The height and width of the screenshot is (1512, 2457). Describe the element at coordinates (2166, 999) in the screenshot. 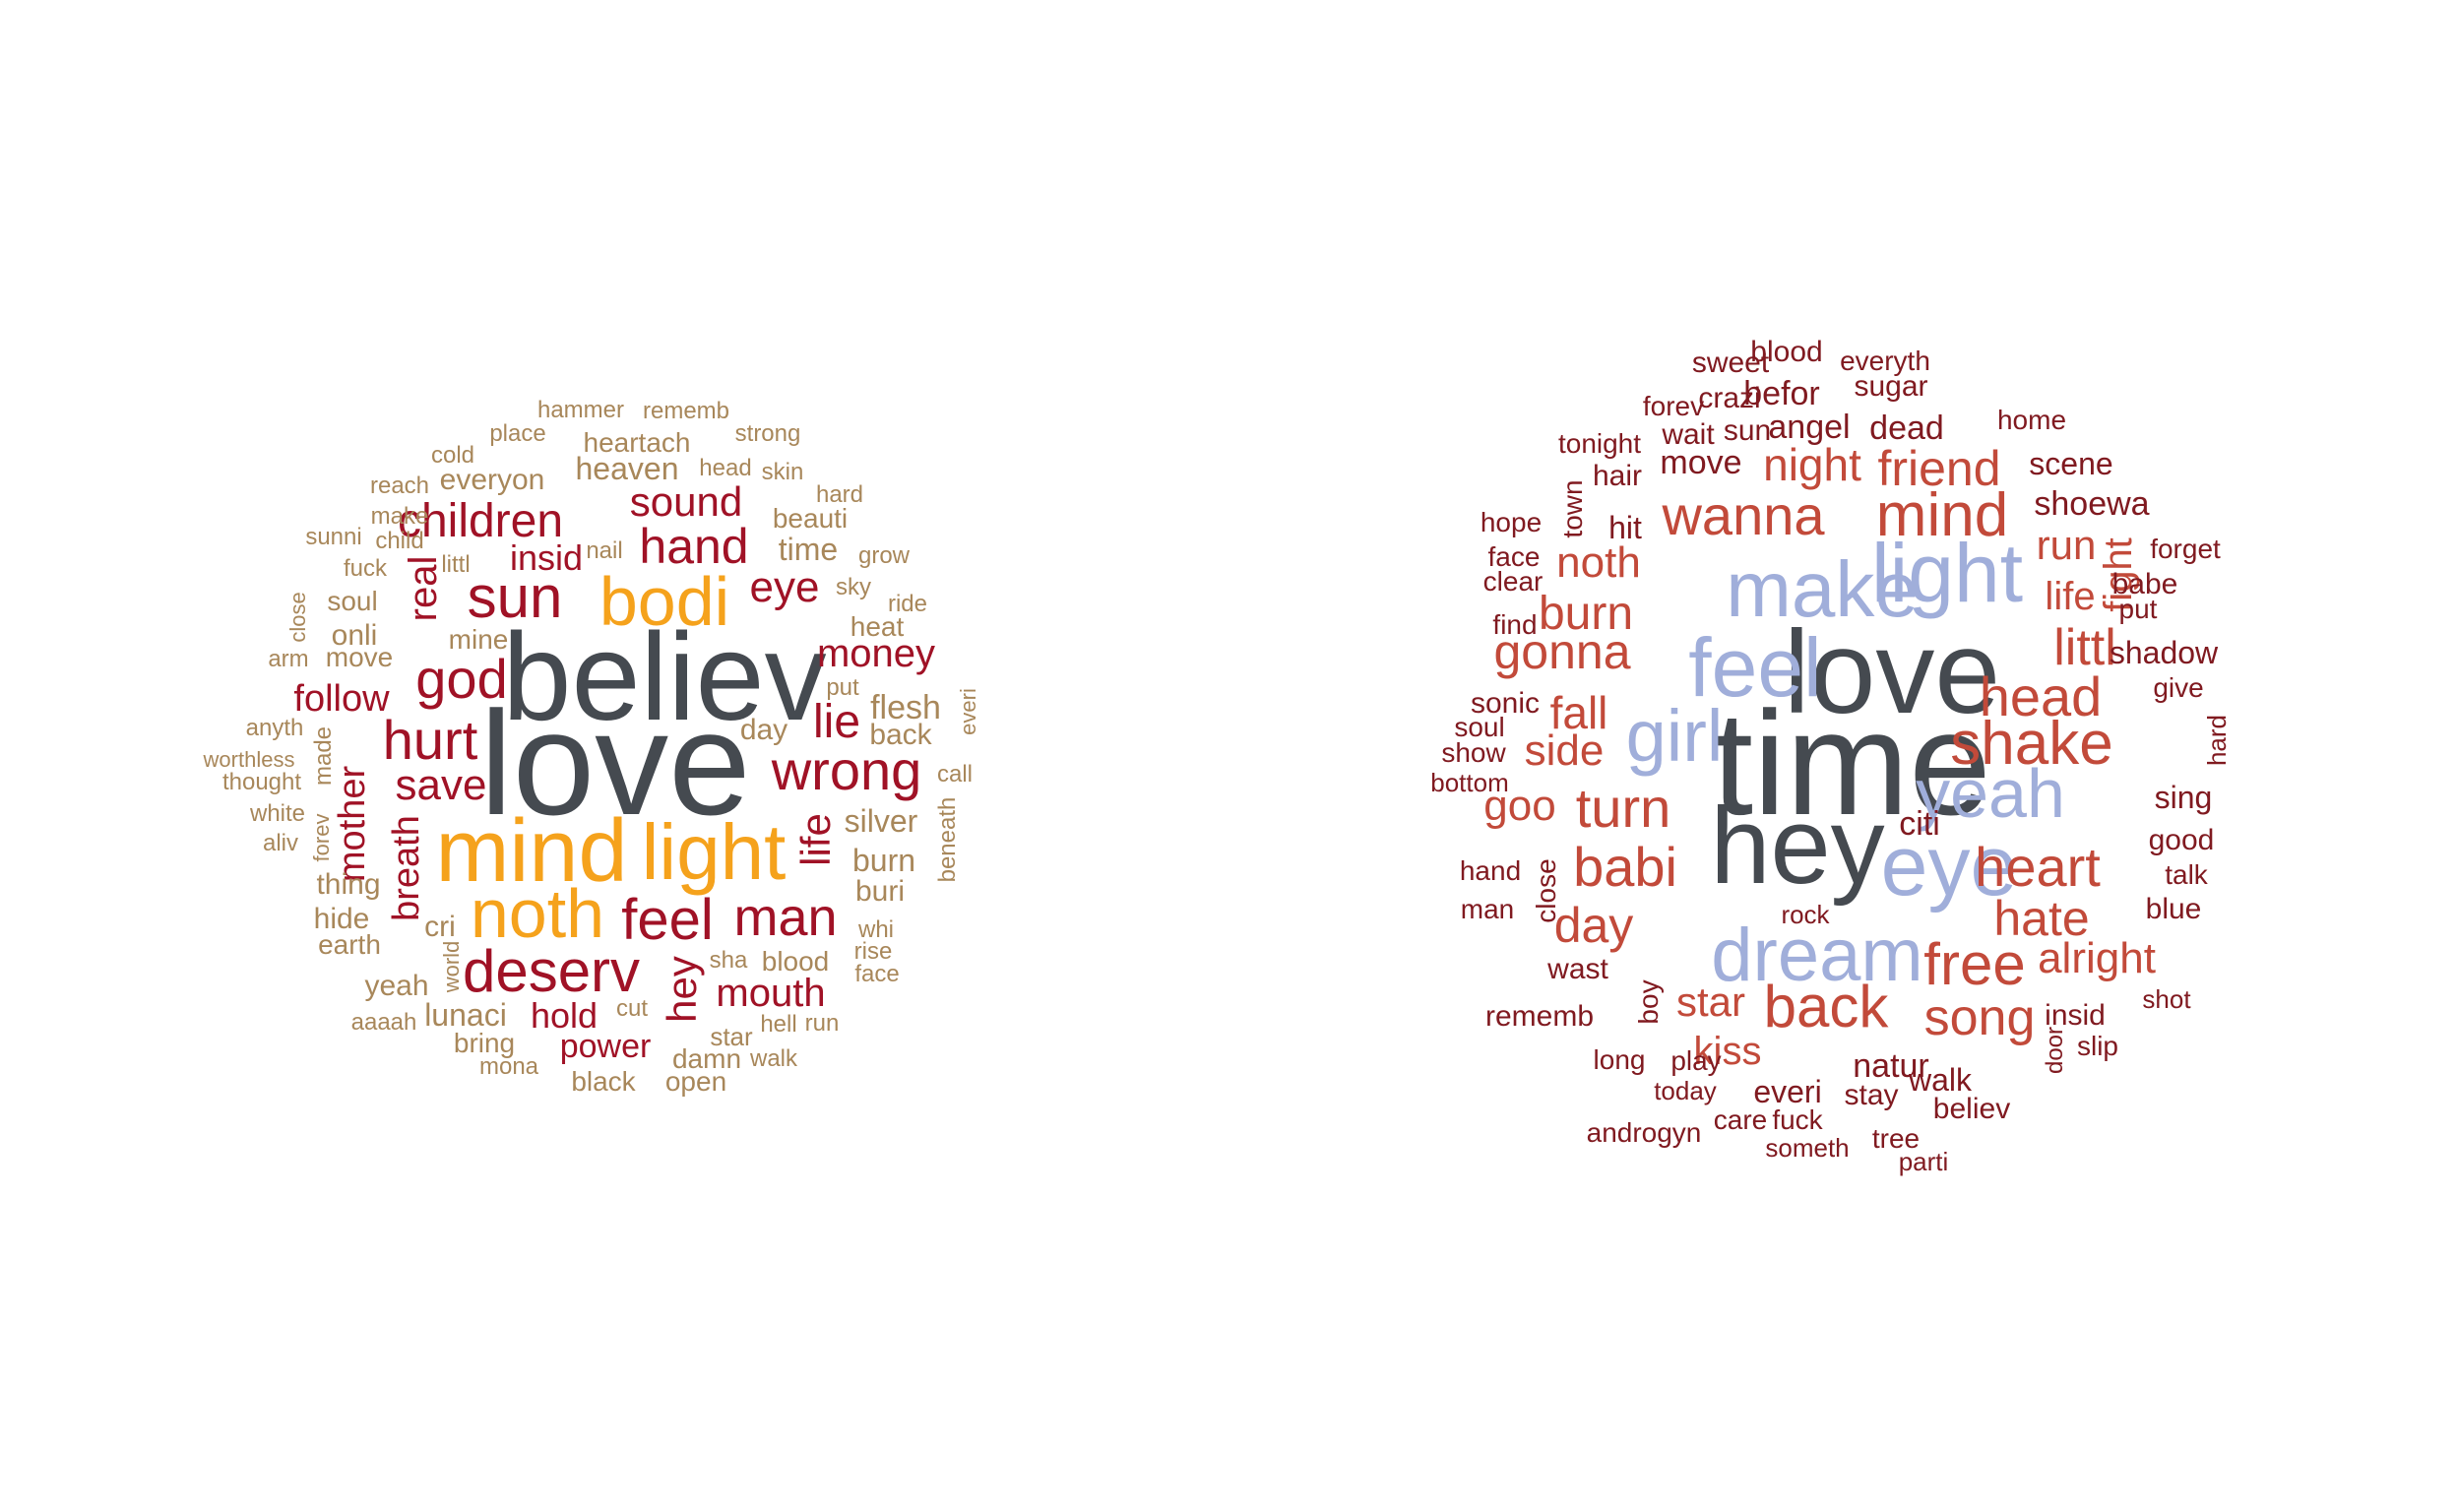

I see `right-word-cloud-word-shot: shot` at that location.